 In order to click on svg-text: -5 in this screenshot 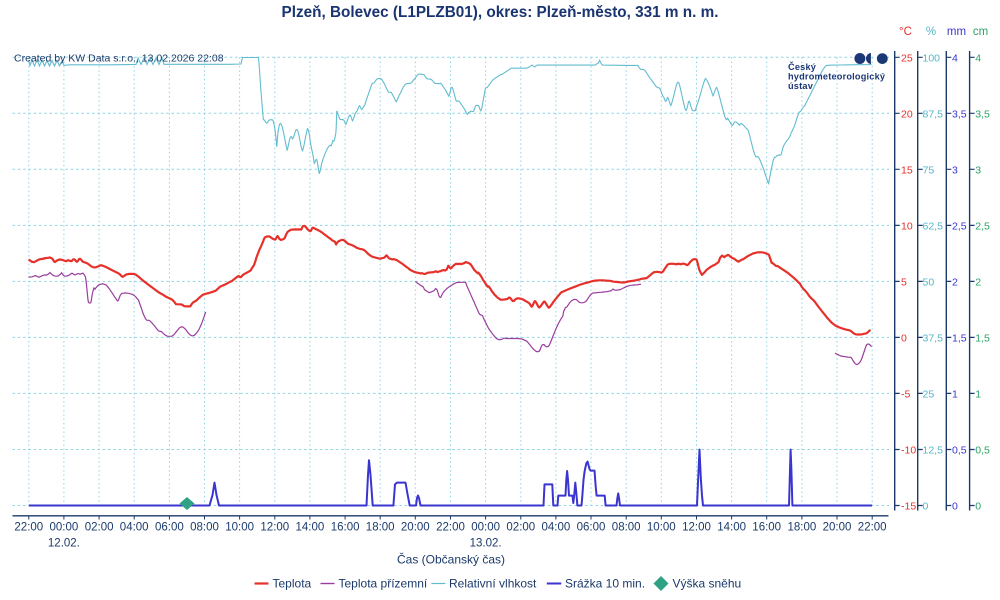, I will do `click(905, 394)`.